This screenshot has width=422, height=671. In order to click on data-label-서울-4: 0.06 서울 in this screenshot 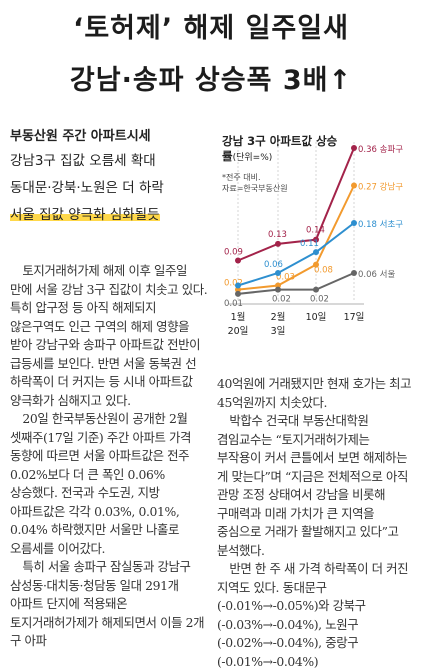, I will do `click(376, 275)`.